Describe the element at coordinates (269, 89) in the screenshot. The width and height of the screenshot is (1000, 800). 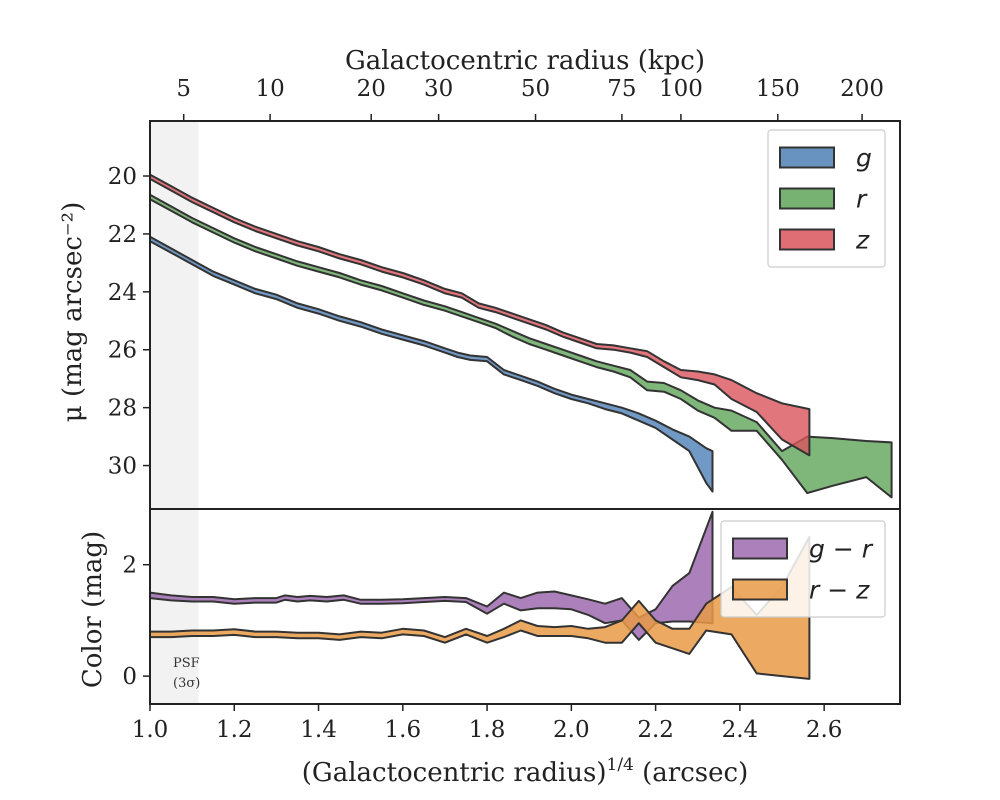
I see `top-x-tick-label: 10` at that location.